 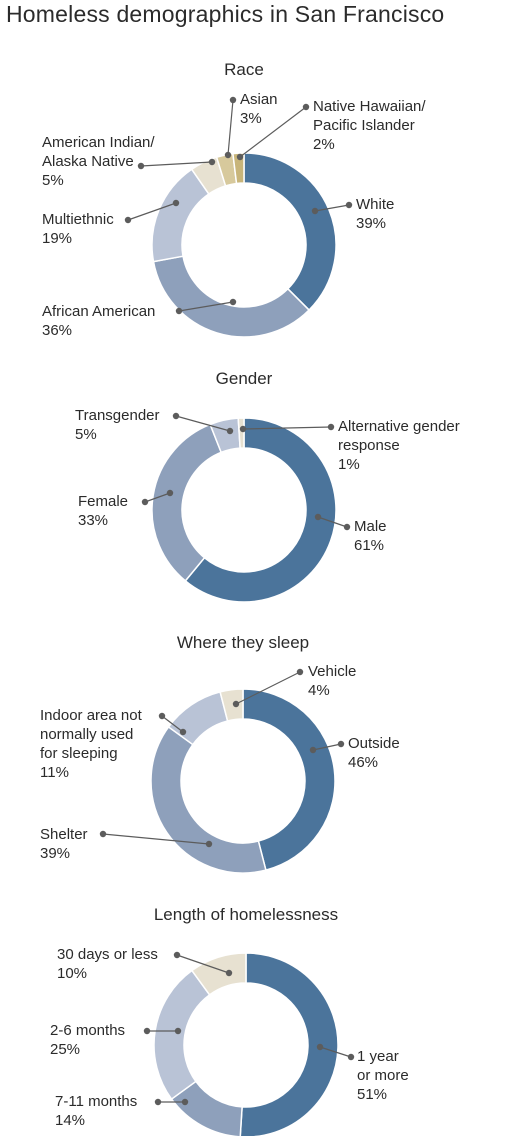 What do you see at coordinates (268, 688) in the screenshot?
I see `leader-line-vehicle` at bounding box center [268, 688].